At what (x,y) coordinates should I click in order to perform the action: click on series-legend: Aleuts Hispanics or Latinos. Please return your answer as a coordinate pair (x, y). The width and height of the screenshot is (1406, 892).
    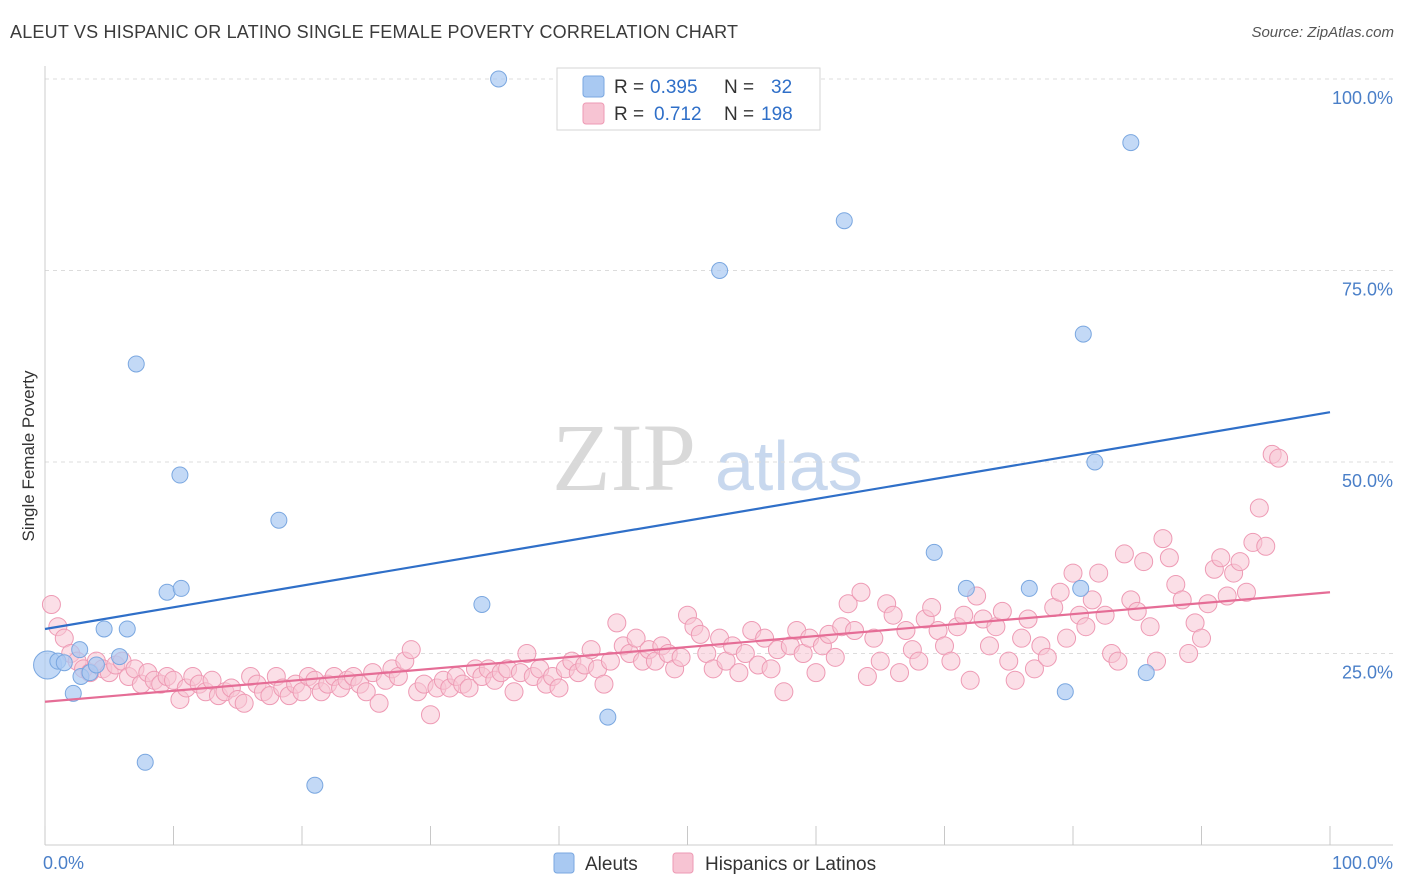
    Looking at the image, I should click on (714, 863).